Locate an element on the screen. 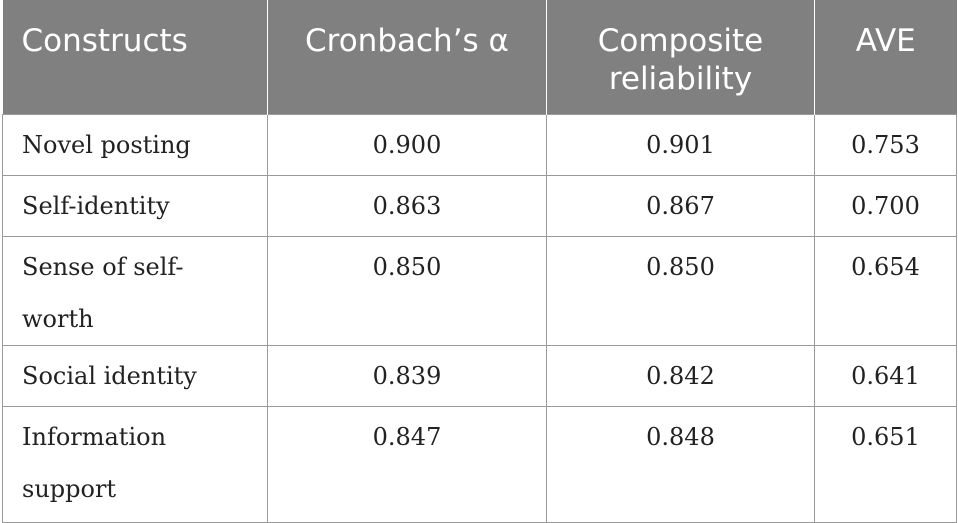 The image size is (958, 523). table-row: Social identity 0.839 0.842 0.641 is located at coordinates (479, 375).